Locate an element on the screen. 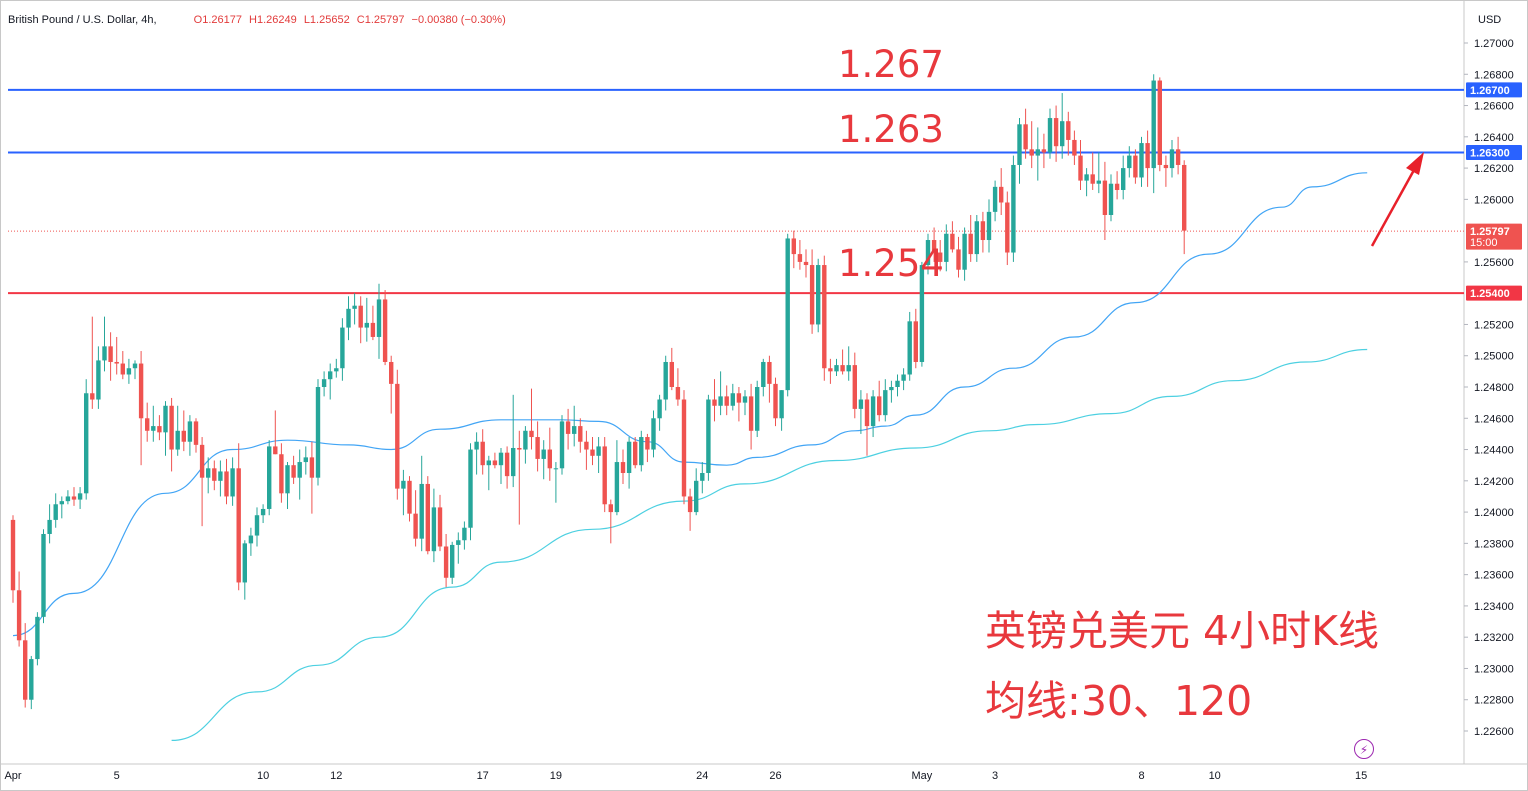 This screenshot has height=791, width=1528. price-tick-label: 1.23600 is located at coordinates (1494, 576).